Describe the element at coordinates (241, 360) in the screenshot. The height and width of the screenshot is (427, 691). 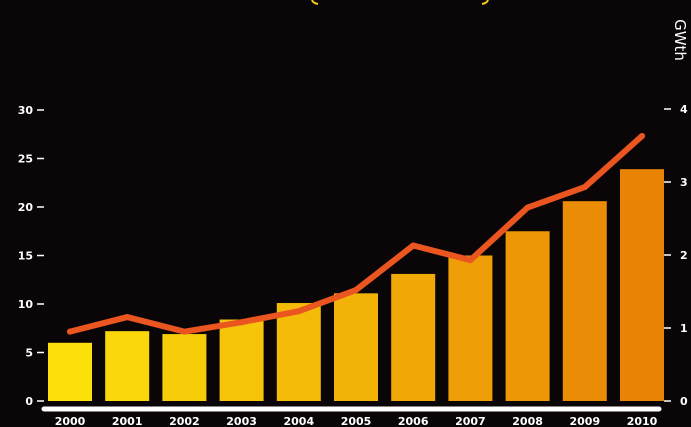
I see `bar-2003` at that location.